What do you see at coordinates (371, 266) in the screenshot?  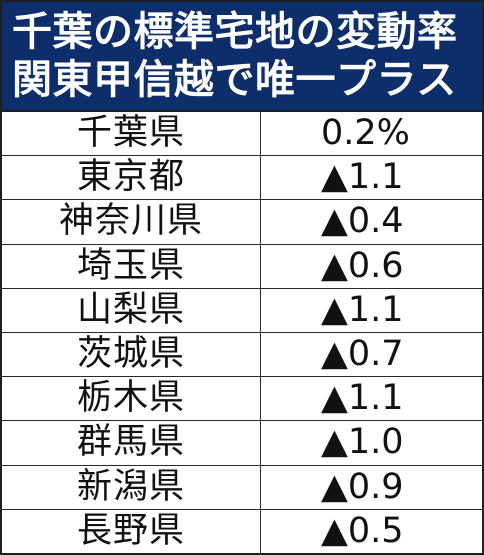 I see `change-rate-cell: ▲0.6` at bounding box center [371, 266].